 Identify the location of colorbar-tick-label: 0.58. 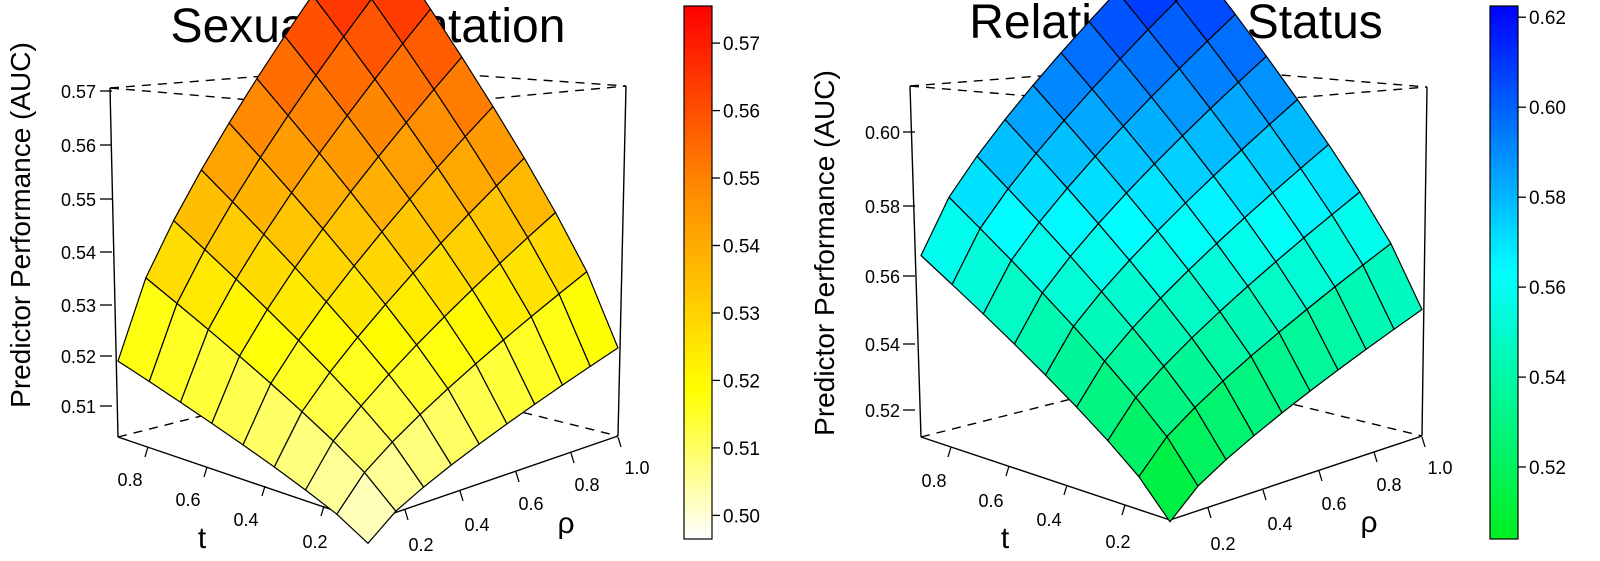
(1547, 198).